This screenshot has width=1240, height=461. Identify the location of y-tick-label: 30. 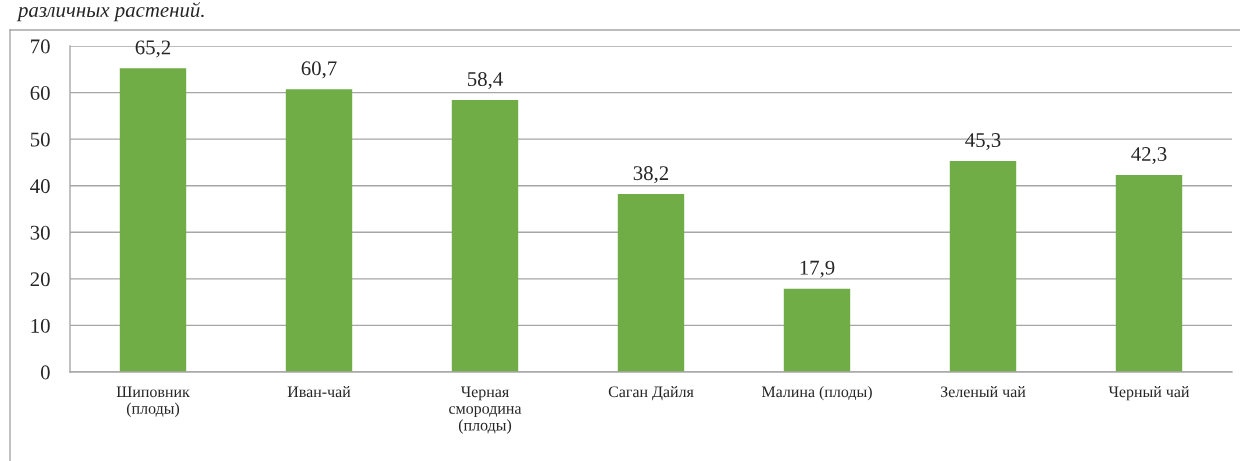
(40, 232).